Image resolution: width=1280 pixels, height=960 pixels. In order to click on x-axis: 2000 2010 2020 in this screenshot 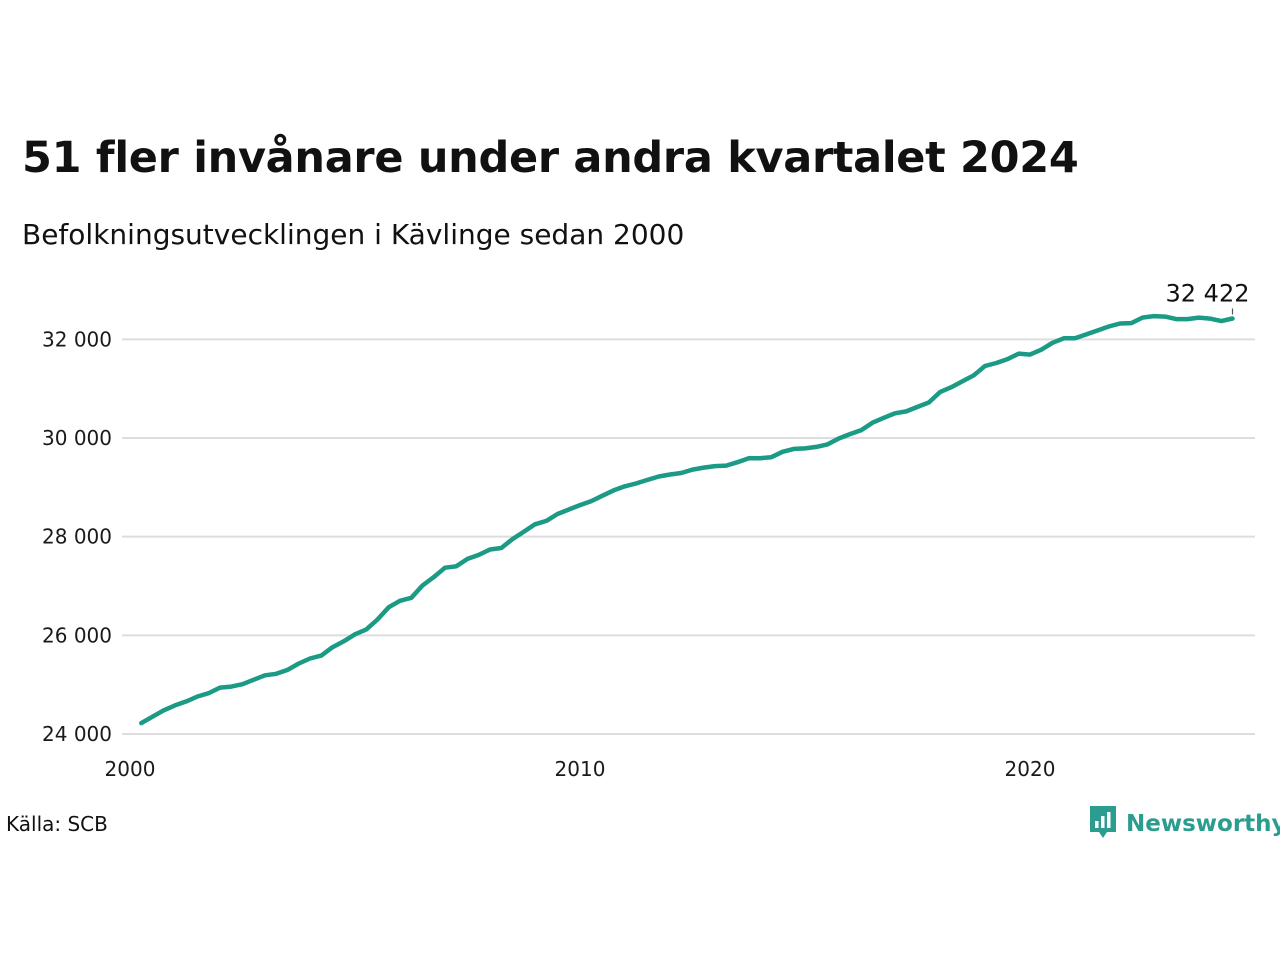, I will do `click(580, 769)`.